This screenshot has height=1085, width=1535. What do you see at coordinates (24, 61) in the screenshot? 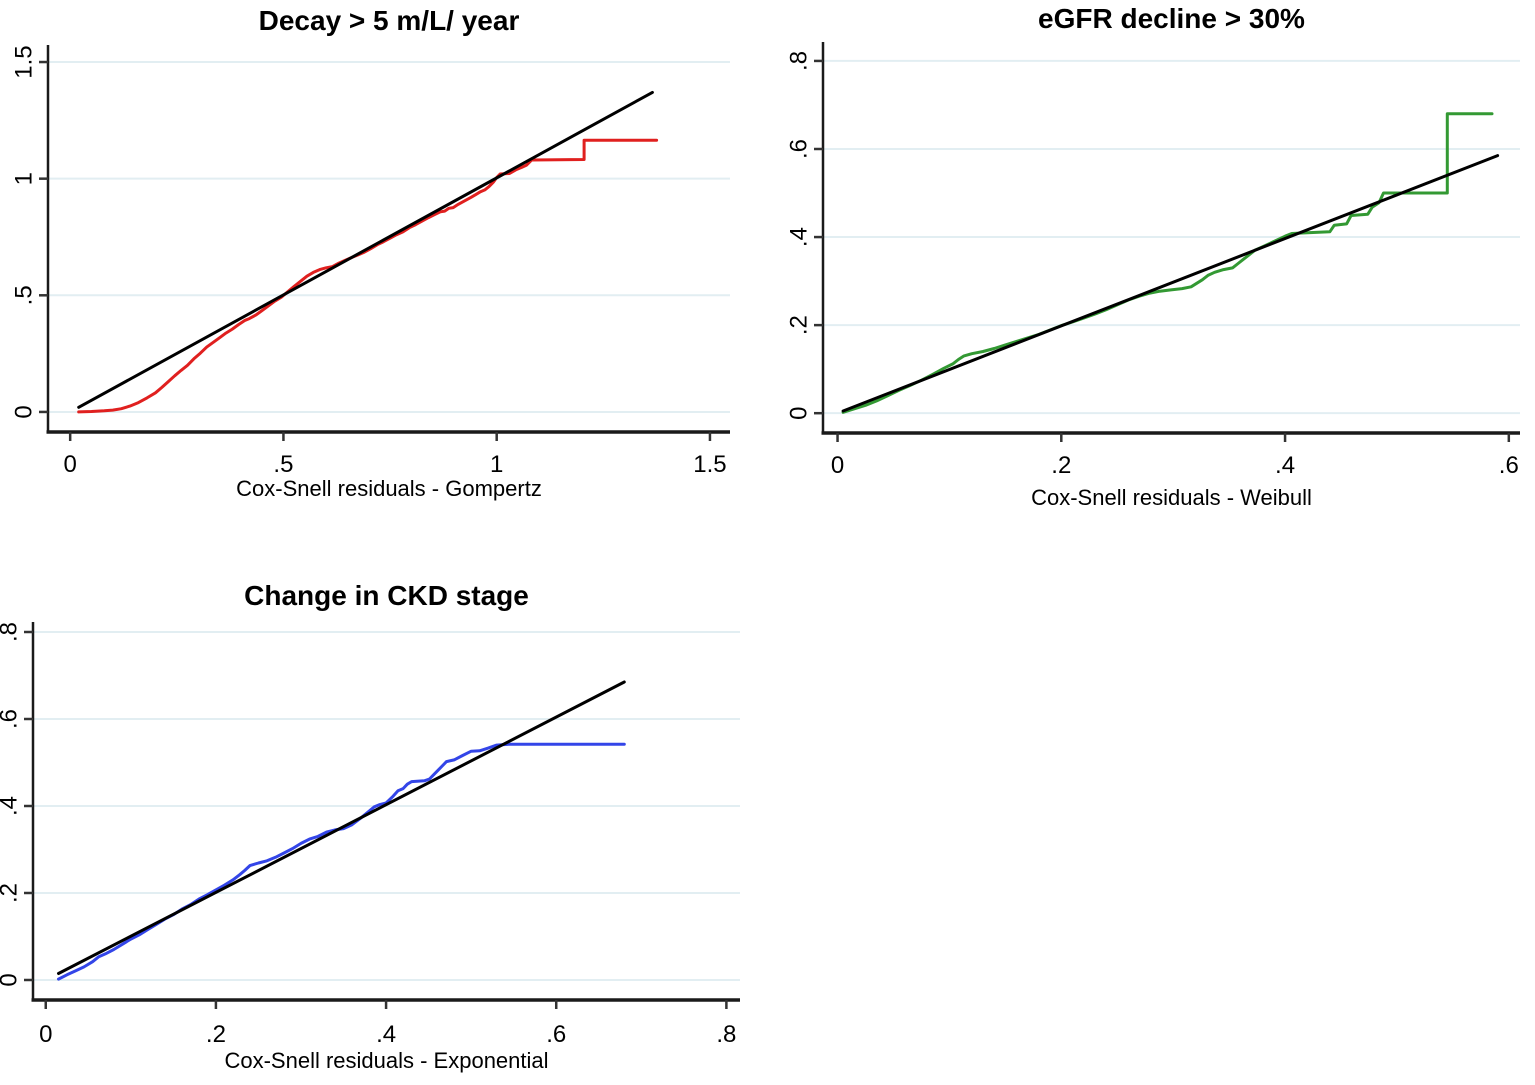
I see `y-tick-label: 1.5` at bounding box center [24, 61].